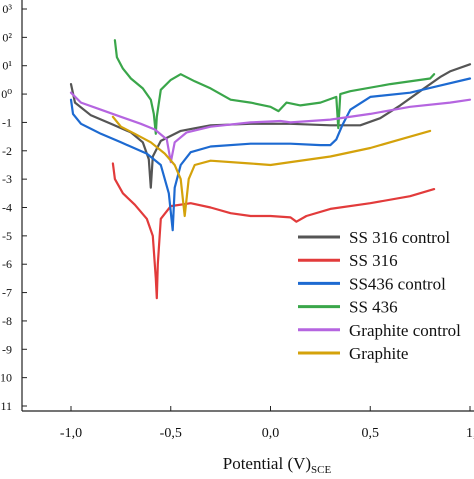  I want to click on x-axis-title: Potential (V)SCE, so click(277, 464).